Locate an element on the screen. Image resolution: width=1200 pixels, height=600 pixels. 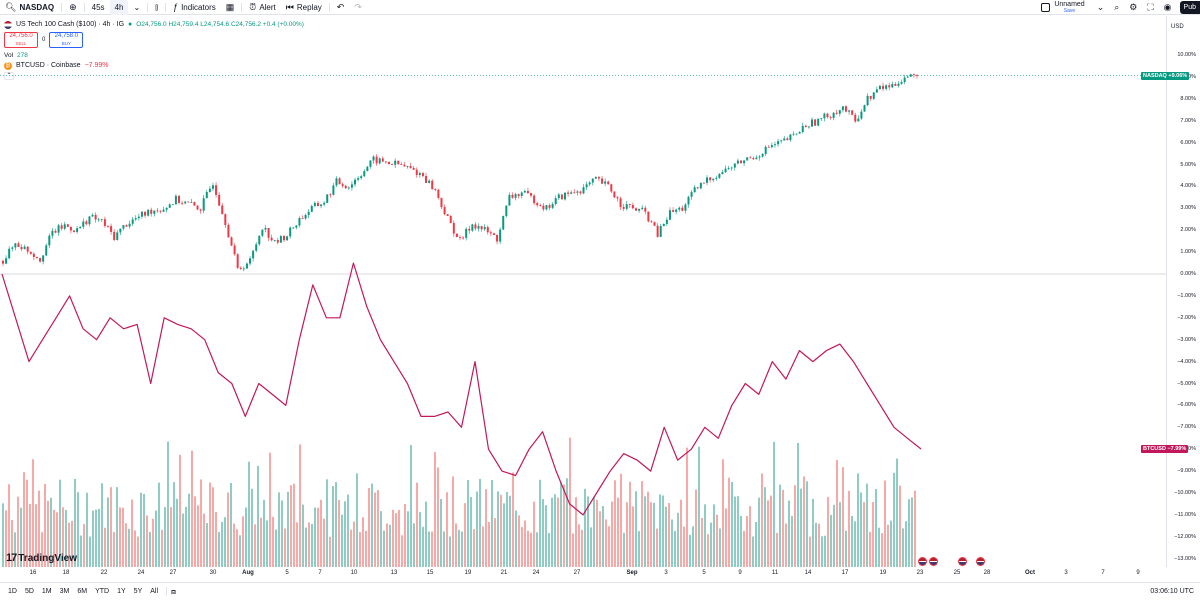
interval-45s: 45s is located at coordinates (98, 7).